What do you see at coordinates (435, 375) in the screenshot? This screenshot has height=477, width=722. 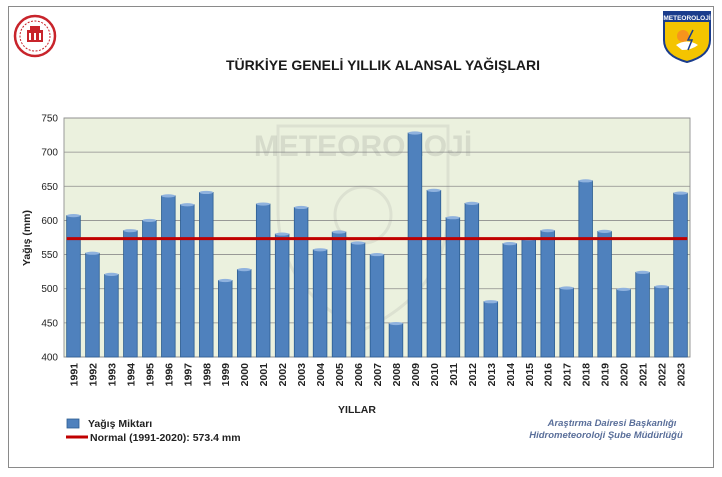 I see `x-tick-label: 2010` at bounding box center [435, 375].